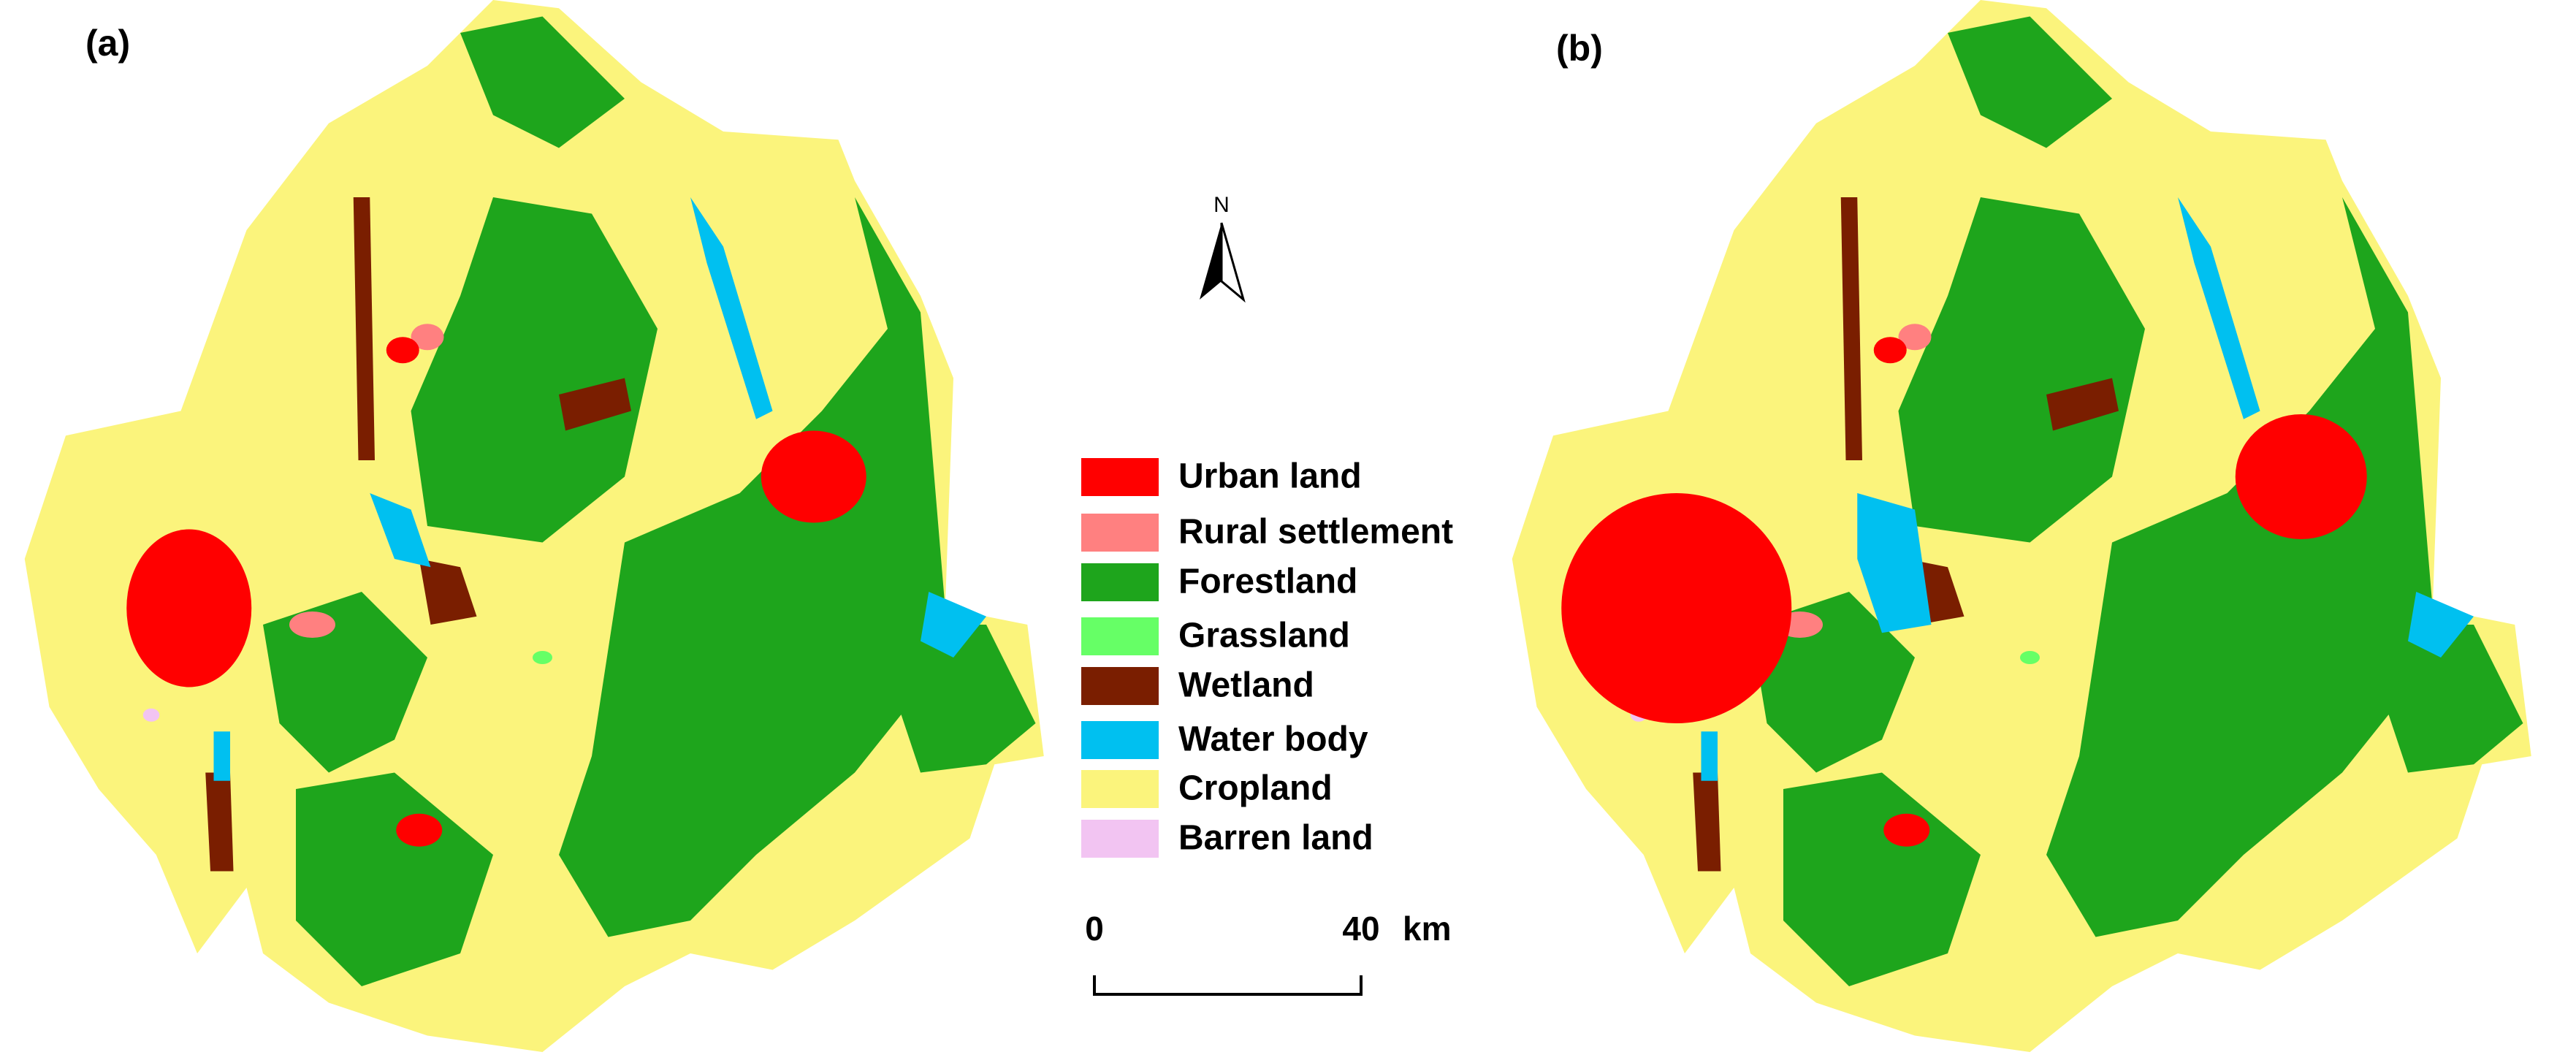 The height and width of the screenshot is (1063, 2576). What do you see at coordinates (1228, 985) in the screenshot?
I see `scale-line` at bounding box center [1228, 985].